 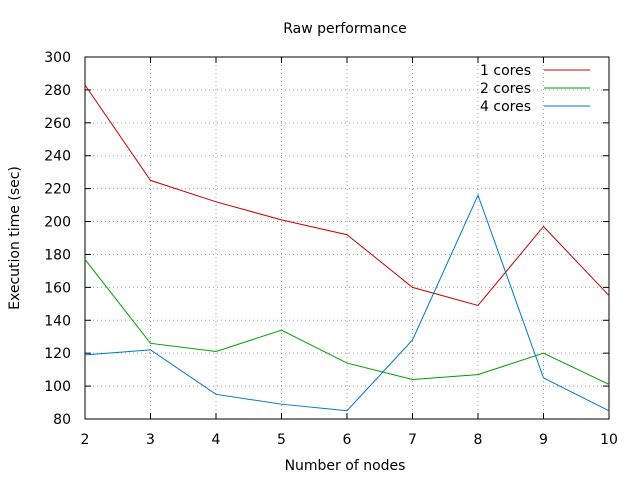 I want to click on legend: 1 cores 2 cores 4 cores, so click(x=535, y=89).